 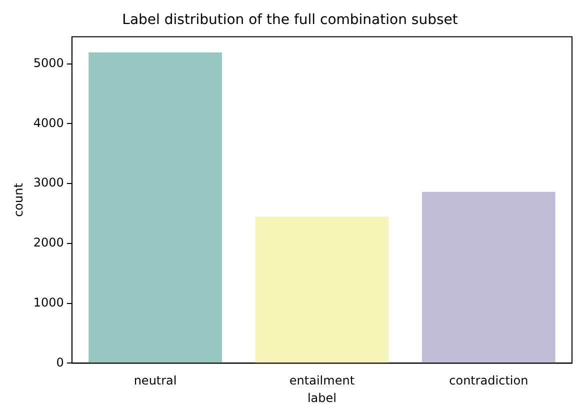 What do you see at coordinates (48, 123) in the screenshot?
I see `y-tick-label: 4000` at bounding box center [48, 123].